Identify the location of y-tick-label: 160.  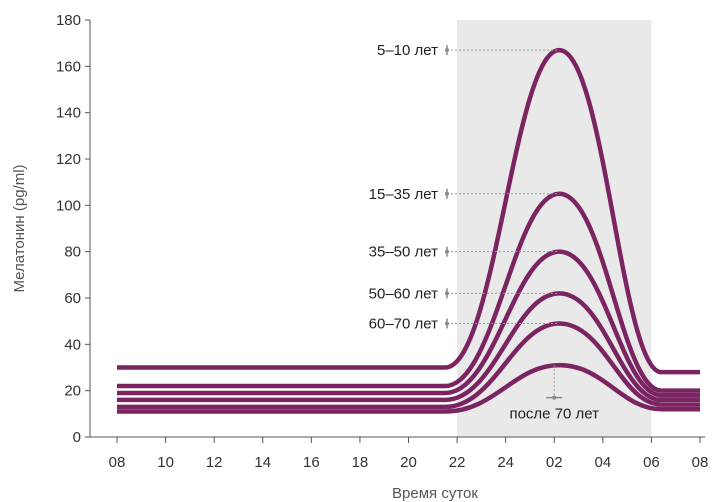
(68, 66).